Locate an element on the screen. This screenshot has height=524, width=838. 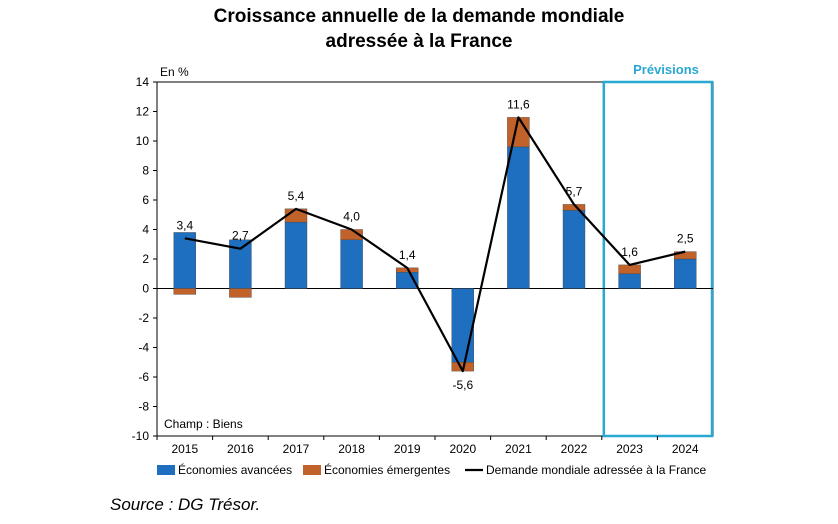
x-tick-label-2020: 2020 is located at coordinates (462, 449).